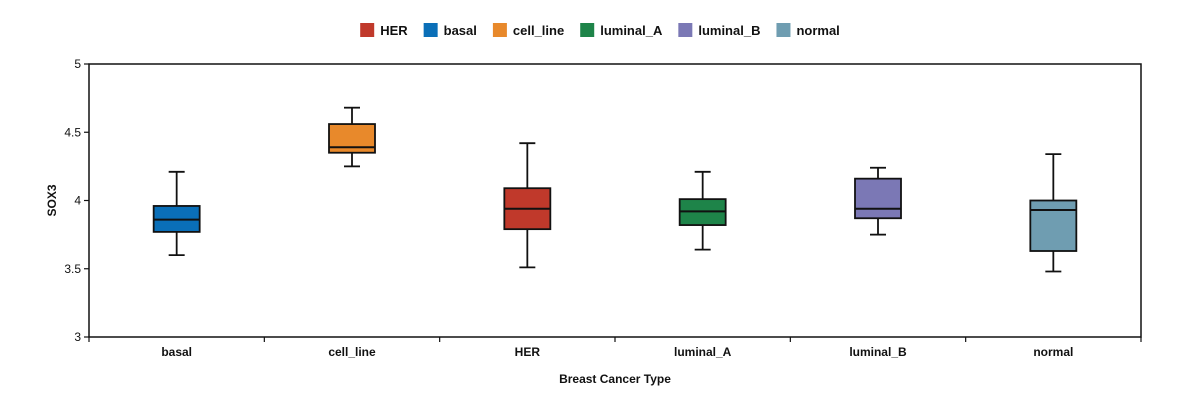 Image resolution: width=1200 pixels, height=400 pixels. I want to click on legend-item-basal: basal, so click(450, 30).